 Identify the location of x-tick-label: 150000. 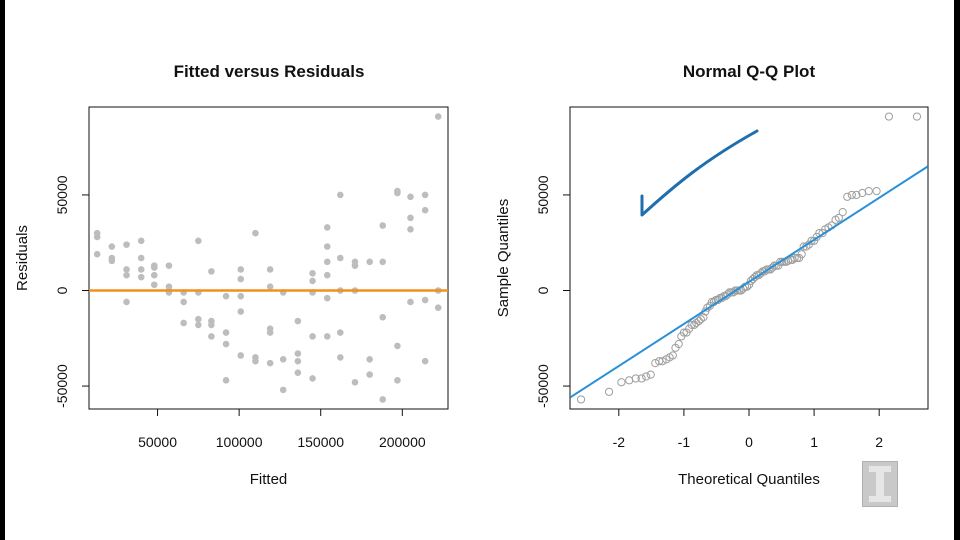
(320, 442).